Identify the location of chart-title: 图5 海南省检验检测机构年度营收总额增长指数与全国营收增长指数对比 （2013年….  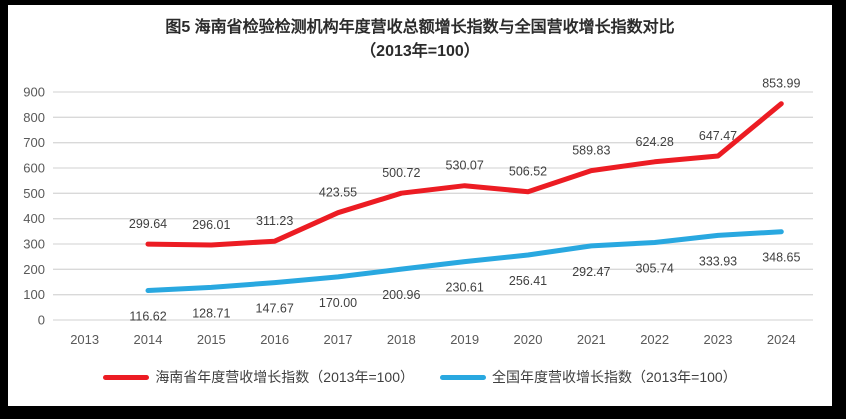
(420, 40).